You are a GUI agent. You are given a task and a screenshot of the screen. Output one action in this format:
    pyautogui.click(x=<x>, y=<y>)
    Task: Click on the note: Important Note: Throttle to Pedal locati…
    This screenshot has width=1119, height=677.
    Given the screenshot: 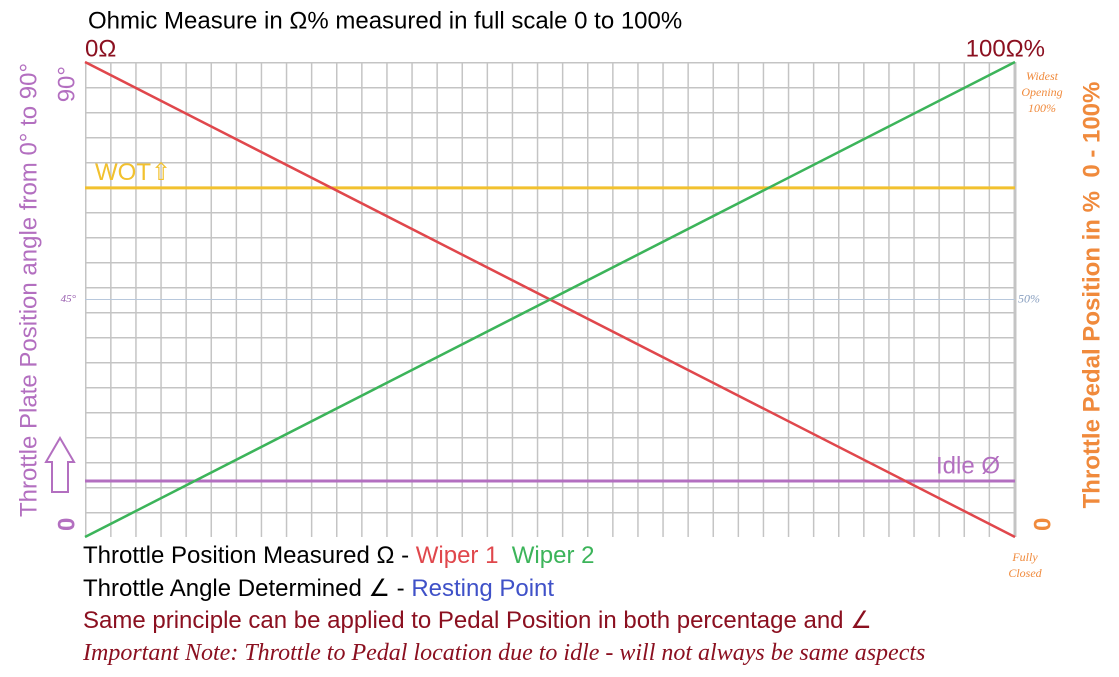 What is the action you would take?
    pyautogui.click(x=504, y=653)
    